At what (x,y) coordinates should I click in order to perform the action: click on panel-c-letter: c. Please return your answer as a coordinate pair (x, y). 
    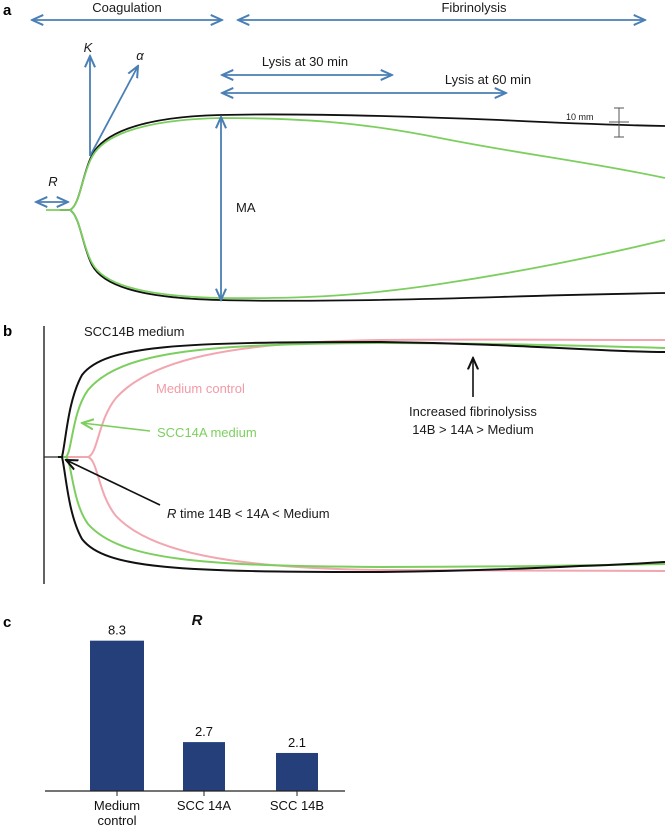
    Looking at the image, I should click on (7, 622).